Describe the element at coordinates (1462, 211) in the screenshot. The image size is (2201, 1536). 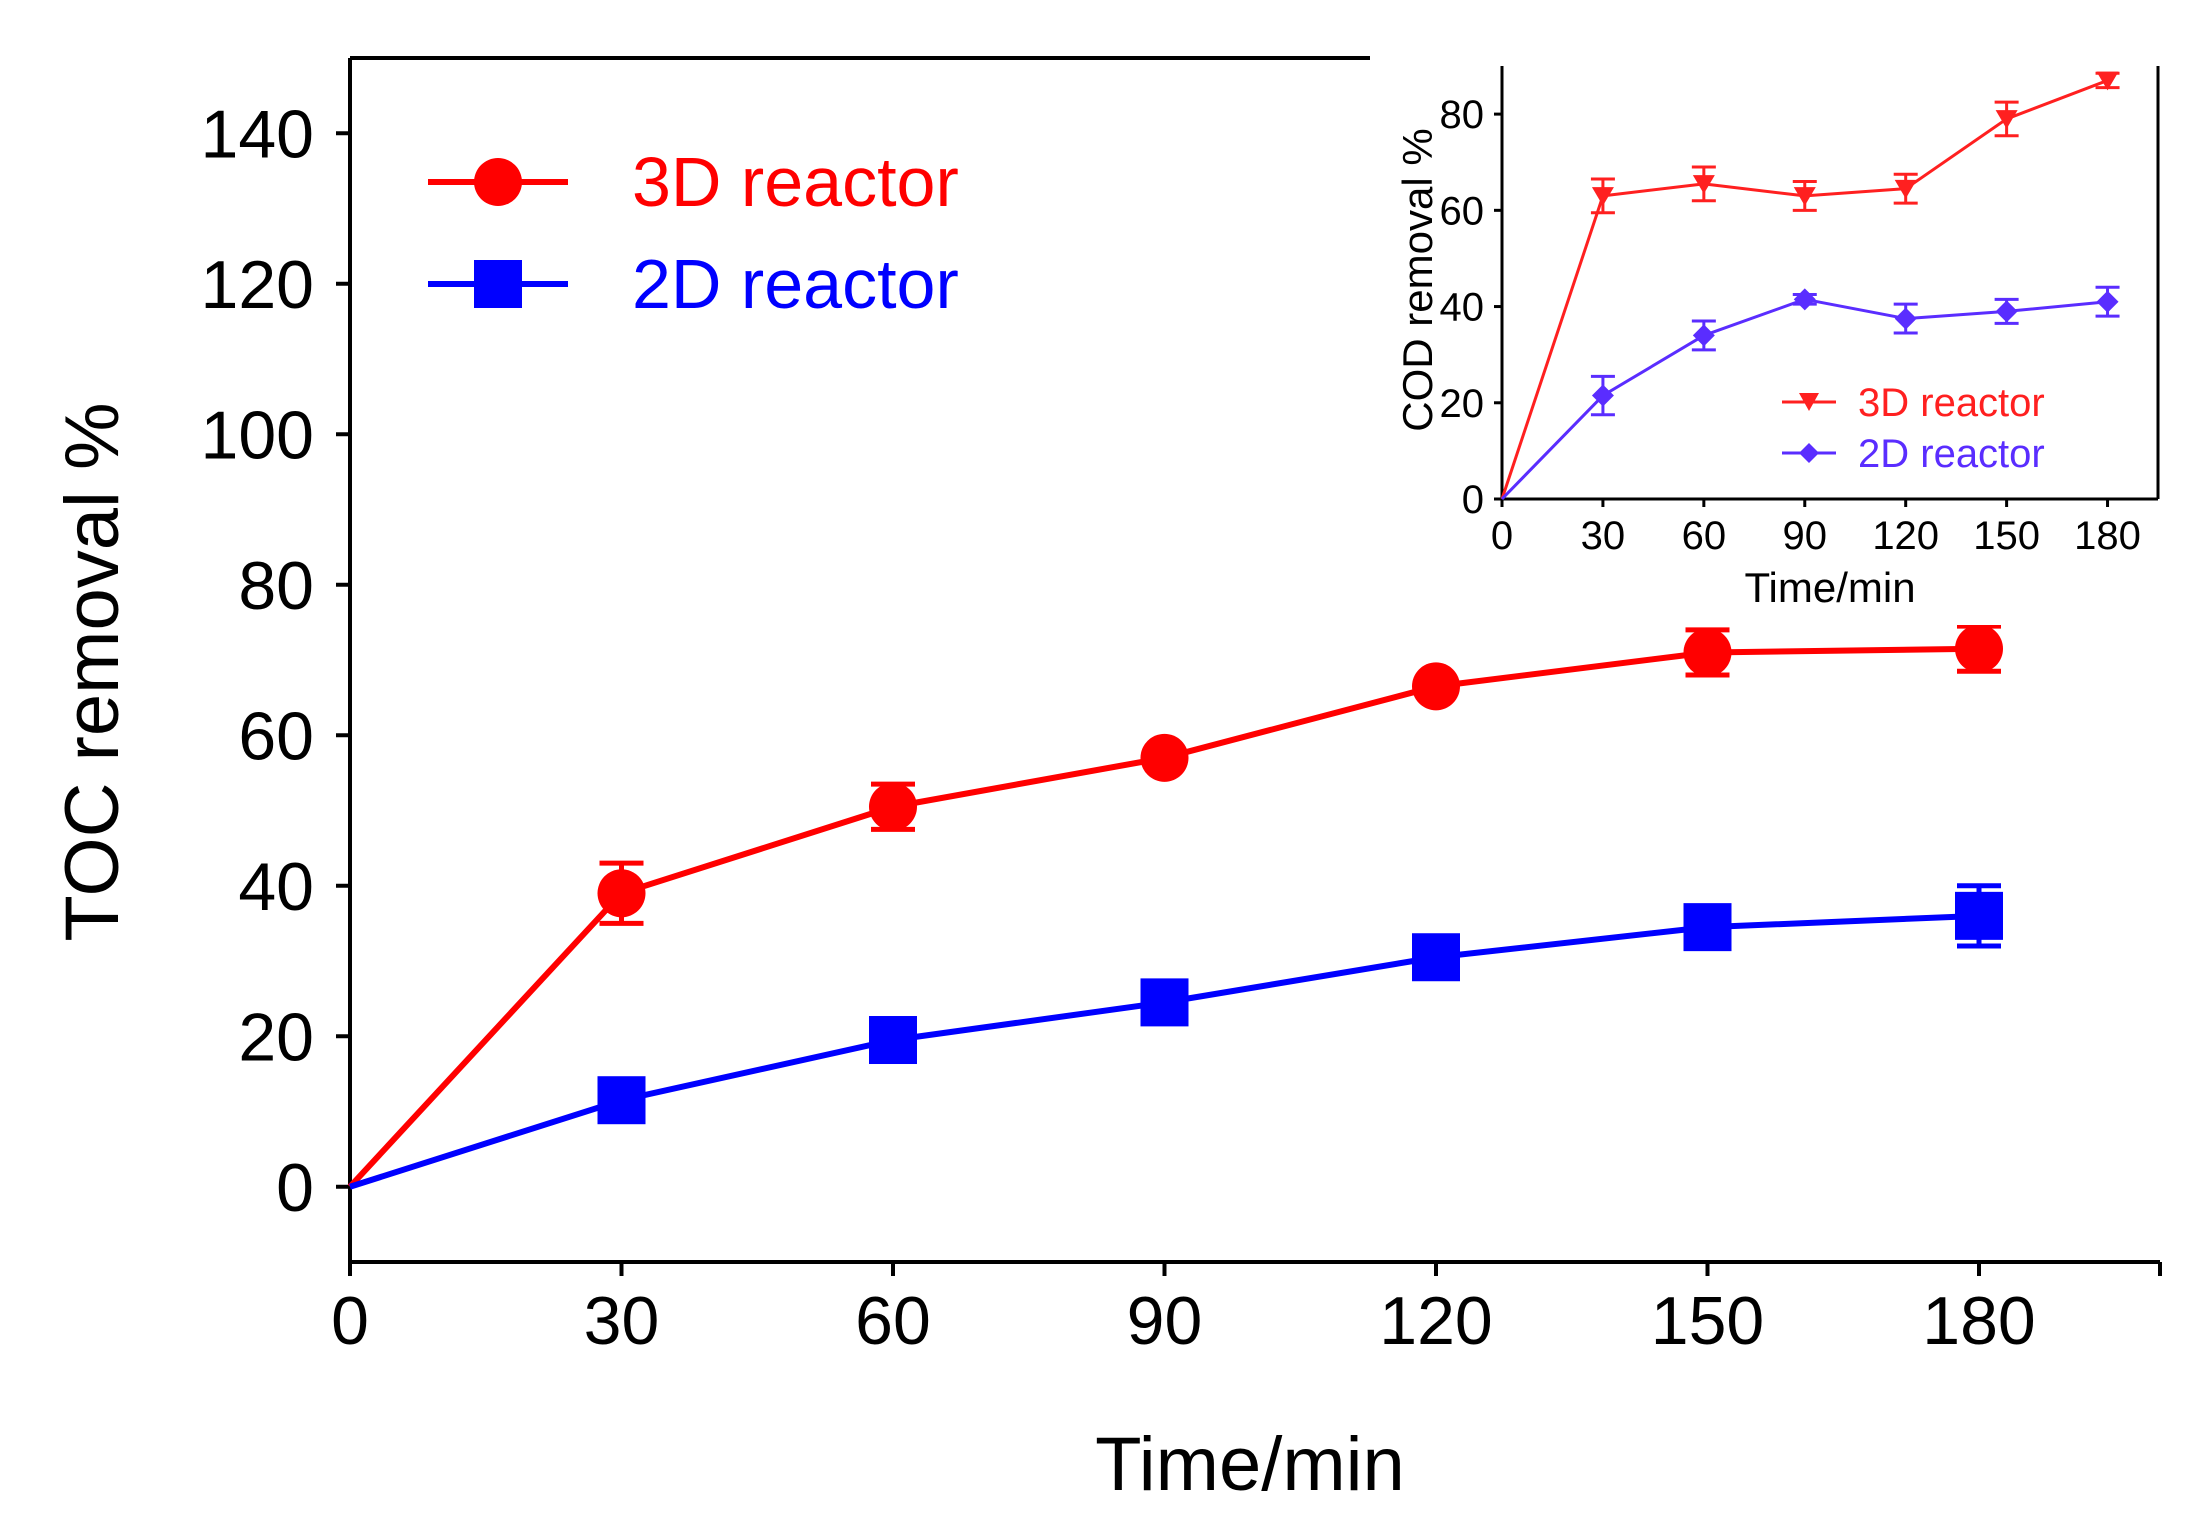
I see `inset-y-tick-label: 60` at that location.